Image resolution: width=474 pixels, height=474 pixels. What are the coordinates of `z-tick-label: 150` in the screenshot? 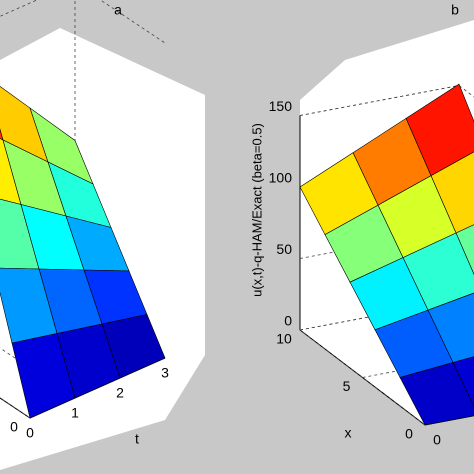 It's located at (281, 106).